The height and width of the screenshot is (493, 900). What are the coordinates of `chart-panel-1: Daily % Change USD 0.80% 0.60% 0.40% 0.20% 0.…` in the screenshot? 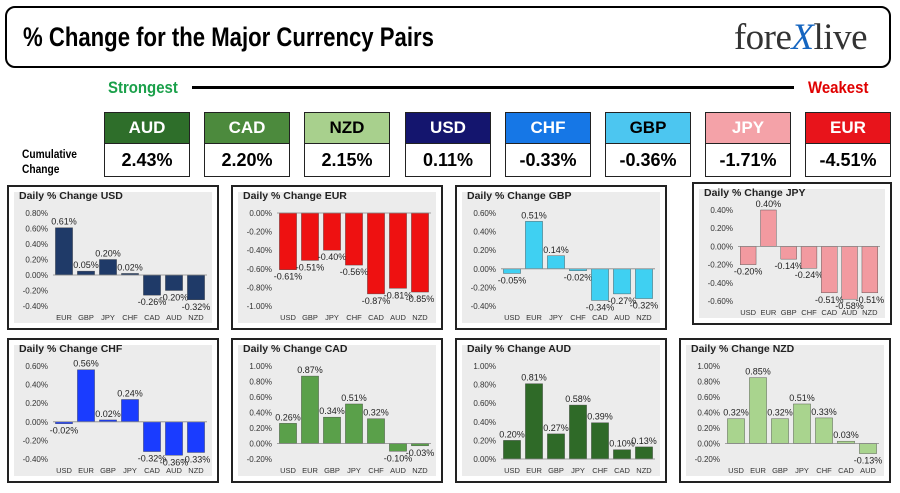 It's located at (113, 257).